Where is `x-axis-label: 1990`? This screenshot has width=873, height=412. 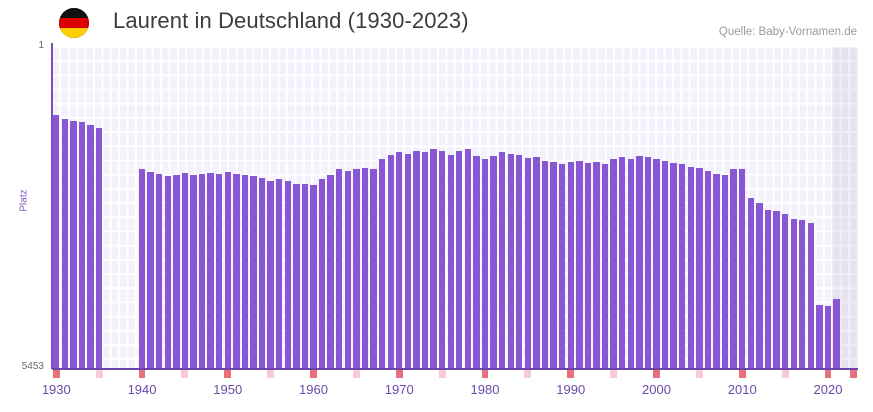 x-axis-label: 1990 is located at coordinates (571, 389).